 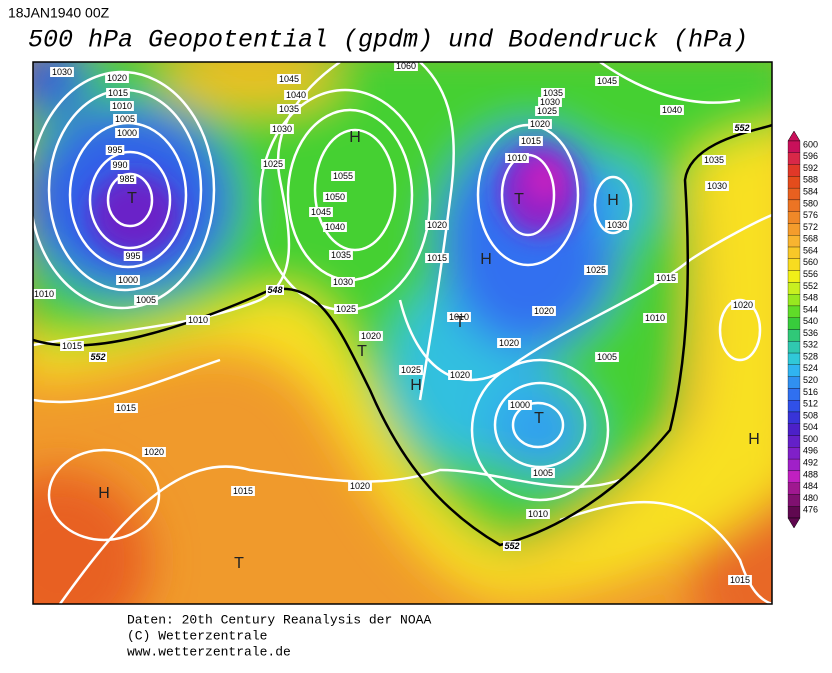 What do you see at coordinates (810, 368) in the screenshot?
I see `colorbar-label: 524` at bounding box center [810, 368].